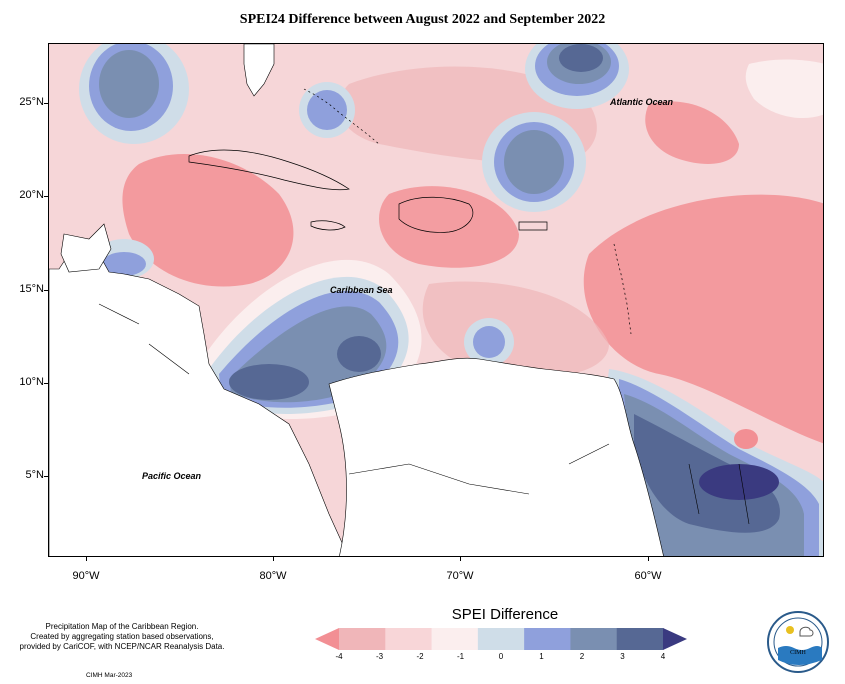 This screenshot has height=684, width=845. Describe the element at coordinates (273, 576) in the screenshot. I see `lon-label-80w: 80°W` at that location.